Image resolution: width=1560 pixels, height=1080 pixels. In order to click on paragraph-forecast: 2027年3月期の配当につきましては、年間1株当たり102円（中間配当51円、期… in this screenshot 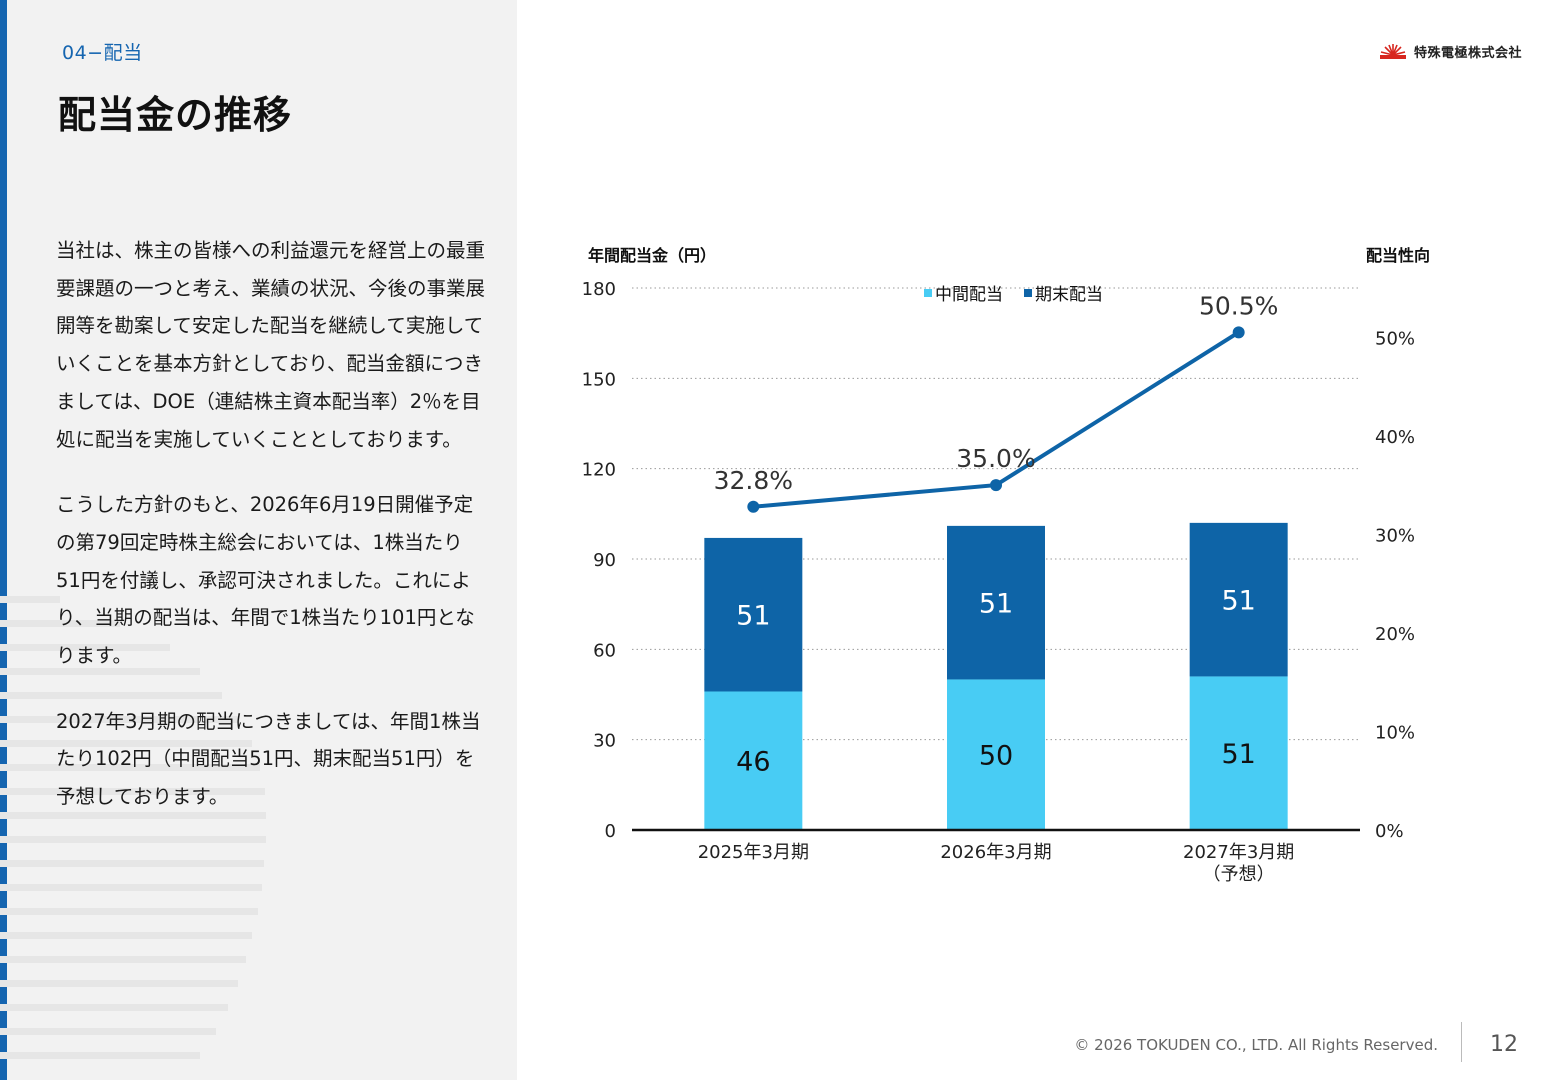, I will do `click(268, 759)`.